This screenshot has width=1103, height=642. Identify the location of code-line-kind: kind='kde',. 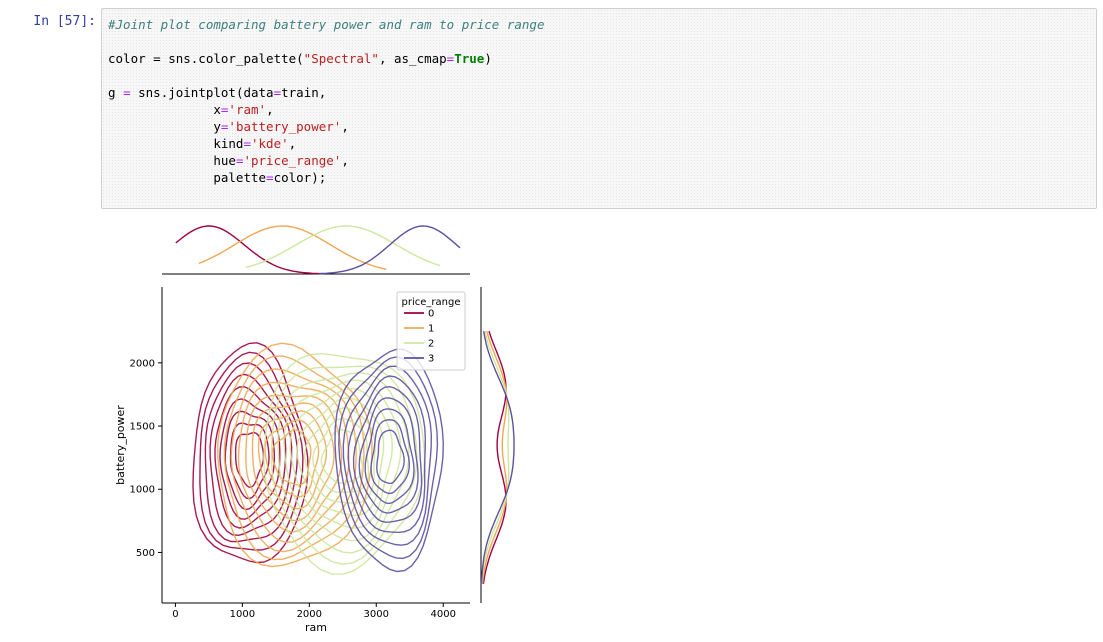
(255, 143).